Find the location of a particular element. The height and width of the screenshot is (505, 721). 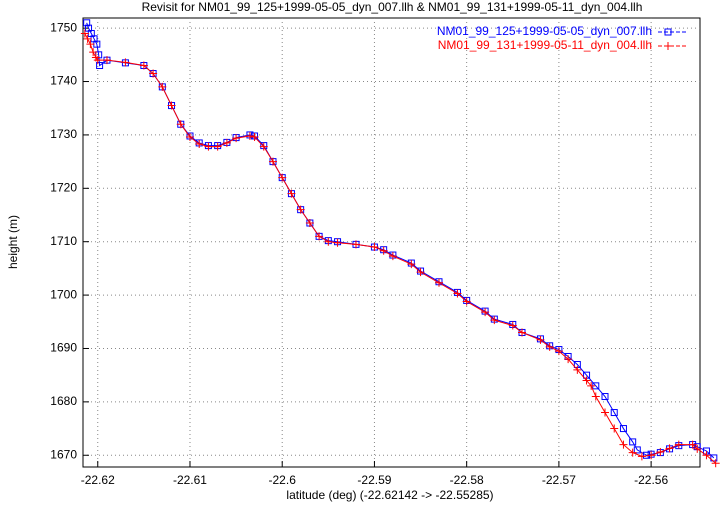

y-tick-label: 1700 is located at coordinates (63, 294).